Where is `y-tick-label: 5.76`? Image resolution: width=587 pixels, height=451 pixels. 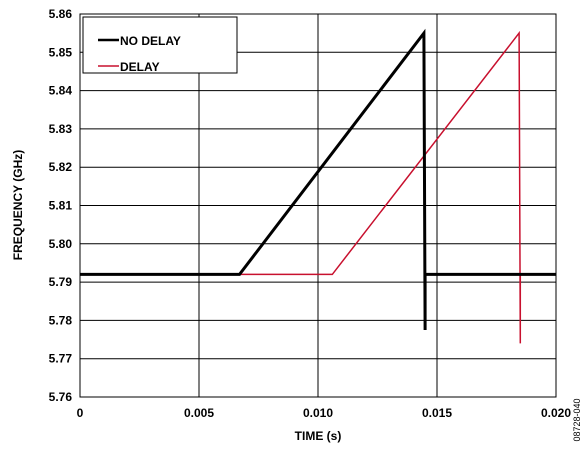 y-tick-label: 5.76 is located at coordinates (61, 397).